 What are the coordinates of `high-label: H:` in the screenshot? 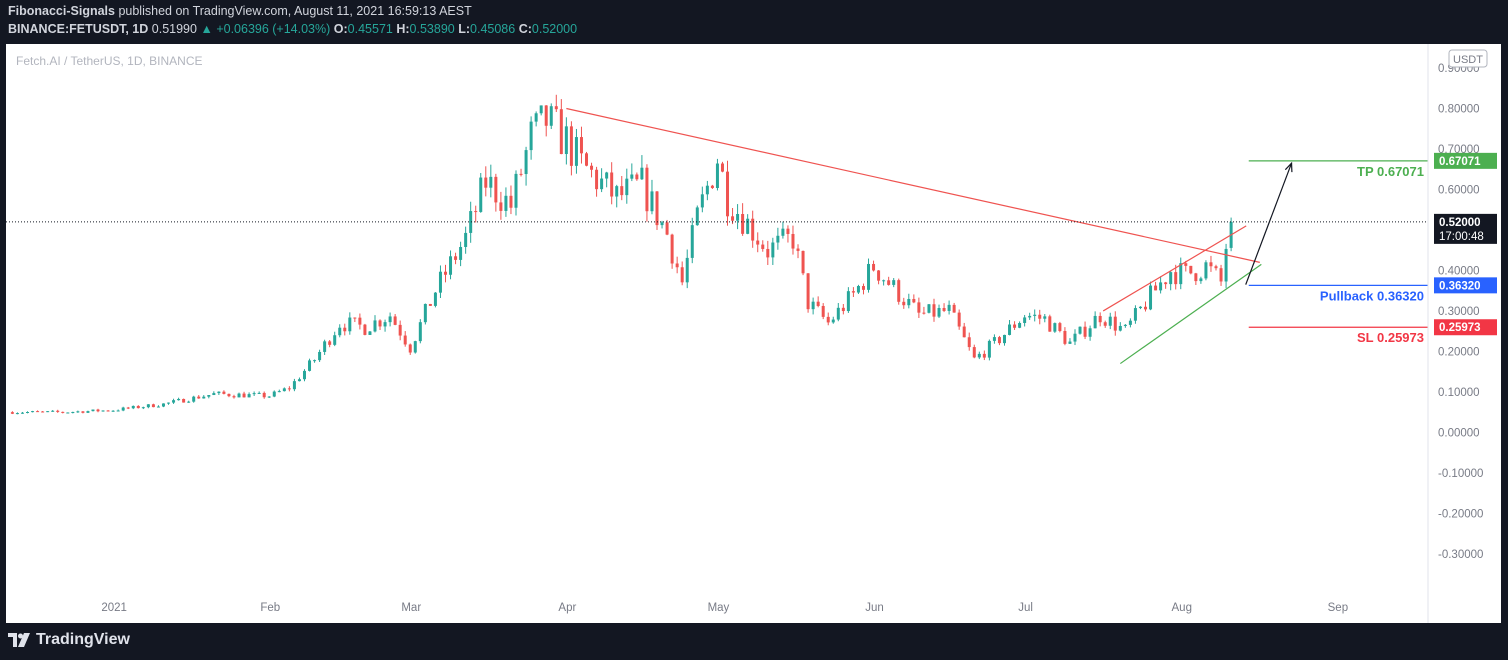 It's located at (403, 29).